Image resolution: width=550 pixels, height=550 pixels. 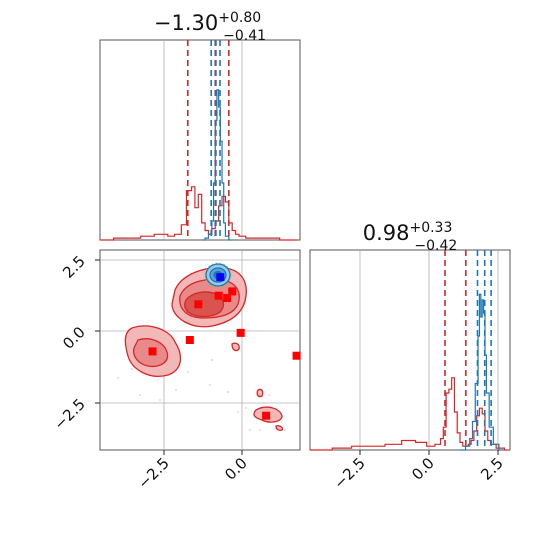 I want to click on title-param-2: 0.98+0.33 −0.42, so click(x=410, y=237).